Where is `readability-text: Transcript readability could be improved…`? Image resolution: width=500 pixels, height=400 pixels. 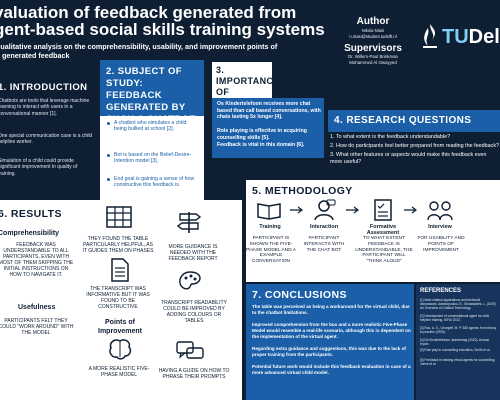 readability-text: Transcript readability could be improved… is located at coordinates (194, 312).